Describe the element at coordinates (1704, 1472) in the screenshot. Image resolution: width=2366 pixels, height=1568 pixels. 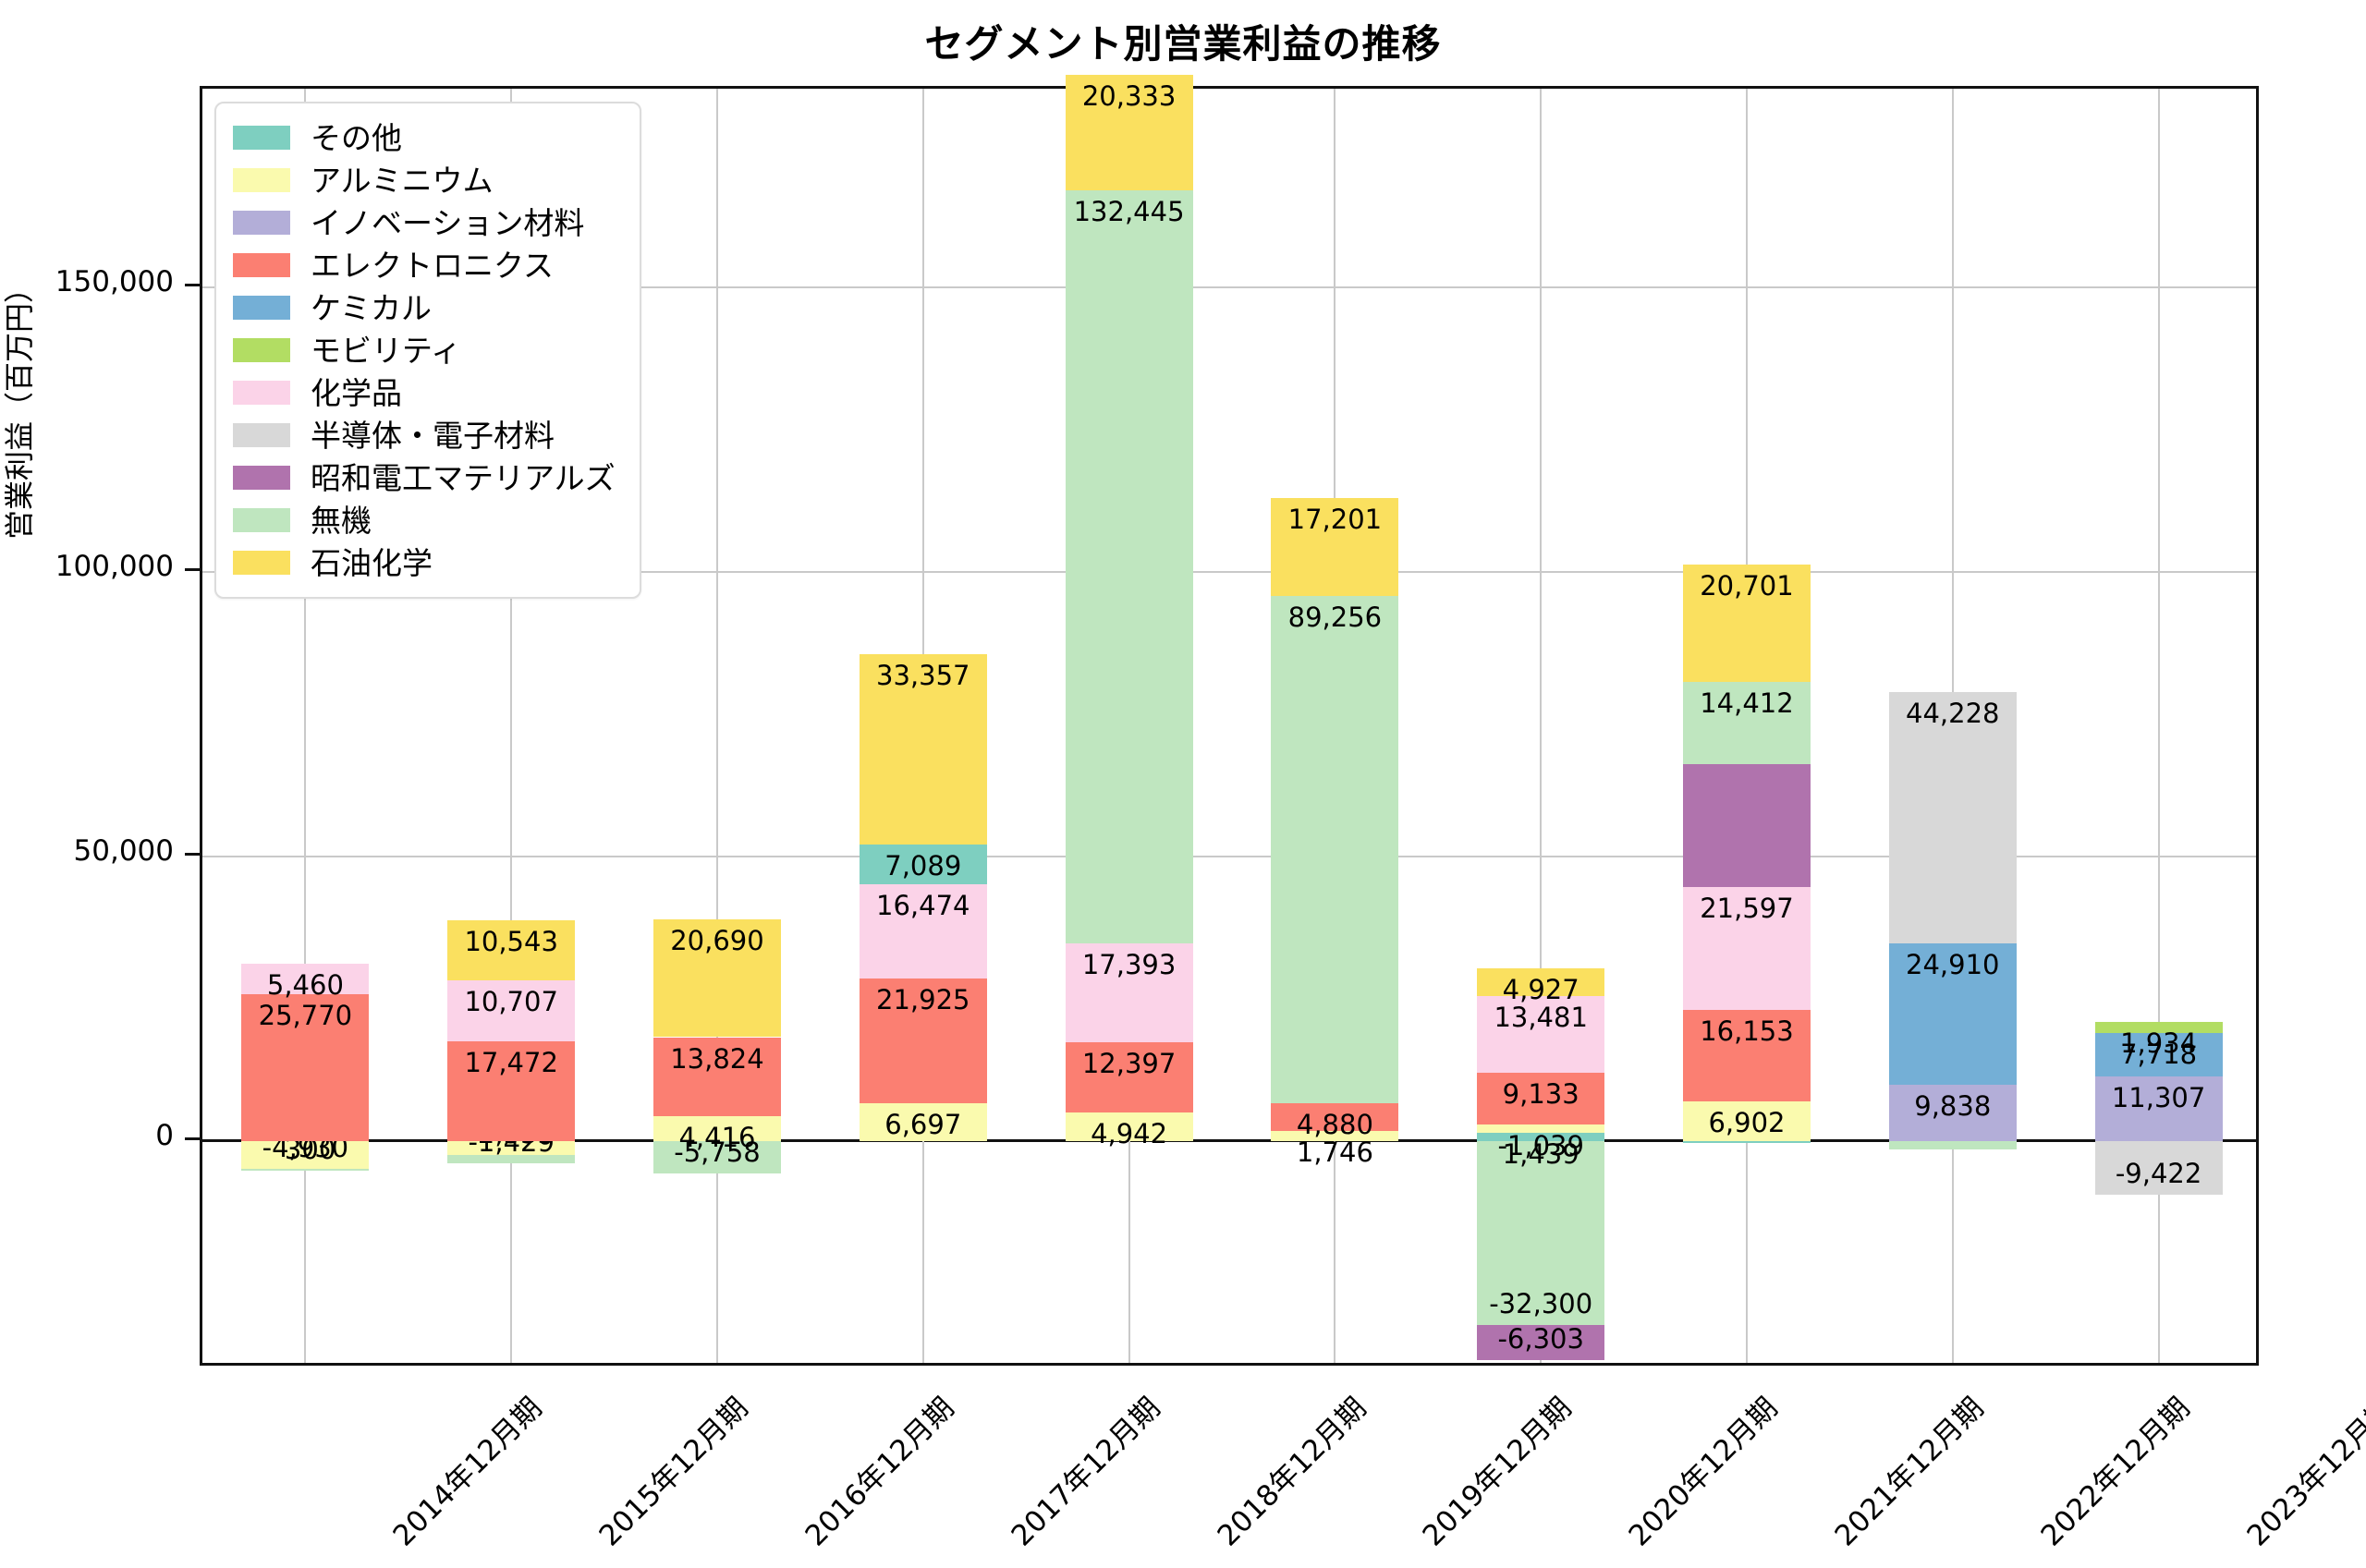
I see `x-axis-tick-label: 2020年12月期` at that location.